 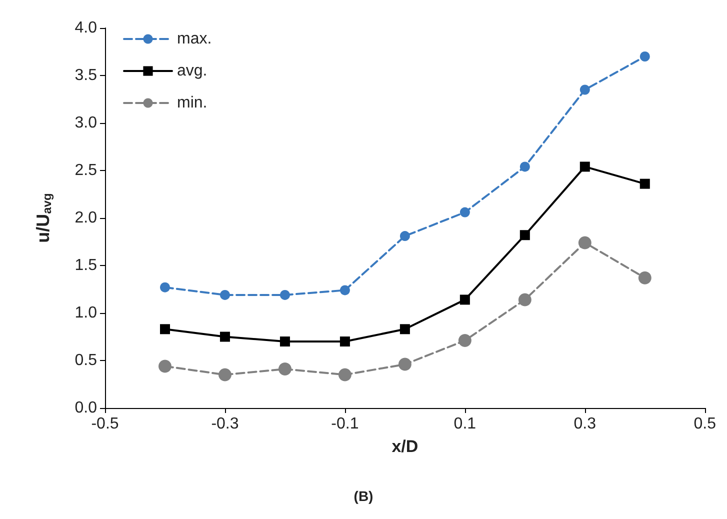 What do you see at coordinates (345, 424) in the screenshot?
I see `x-tick-label: -0.1` at bounding box center [345, 424].